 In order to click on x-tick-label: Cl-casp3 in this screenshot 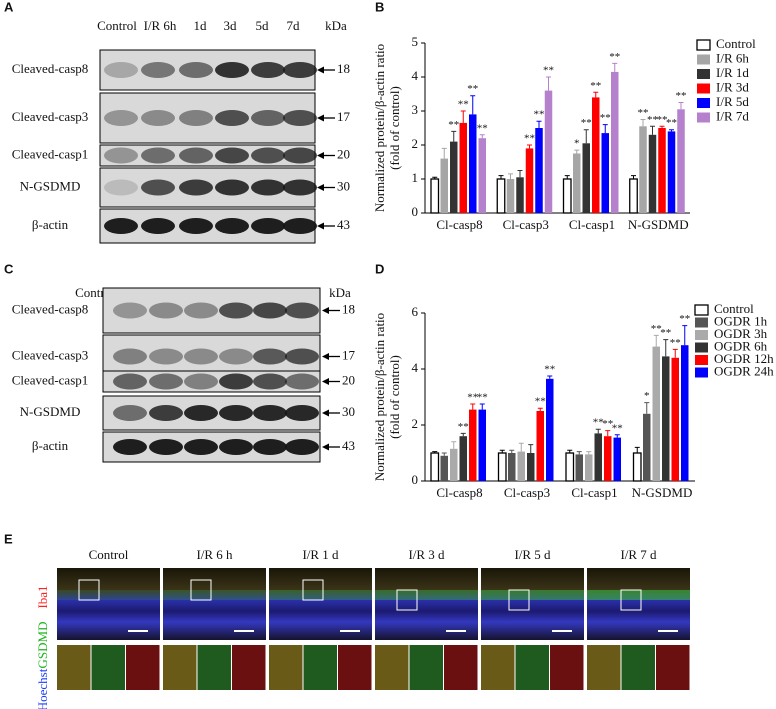, I will do `click(526, 224)`.